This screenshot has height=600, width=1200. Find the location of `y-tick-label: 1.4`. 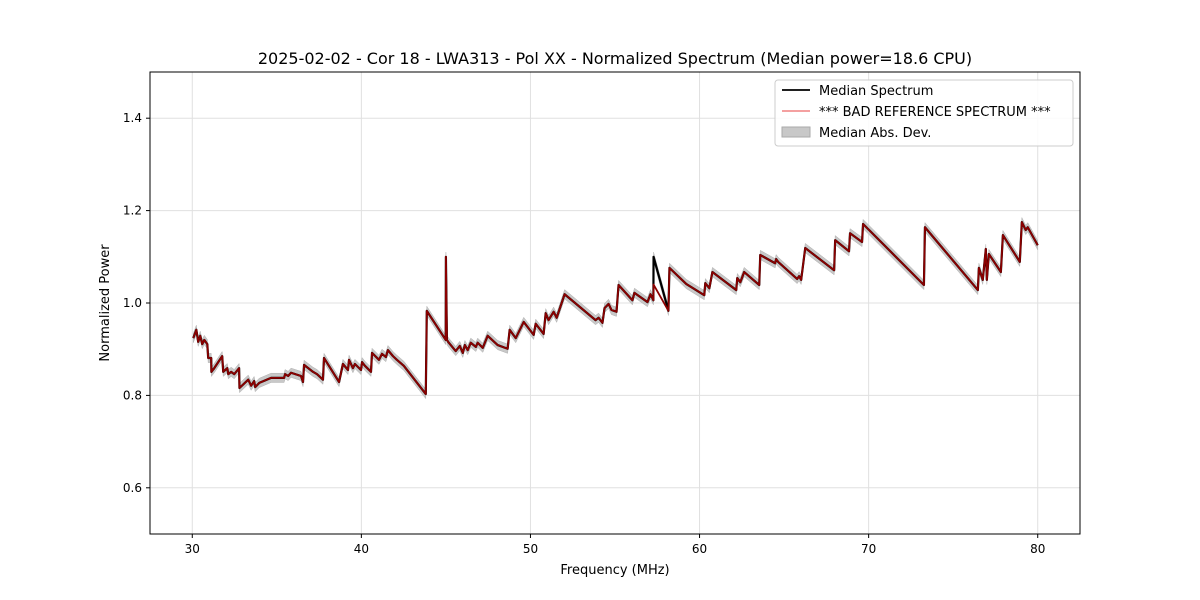

y-tick-label: 1.4 is located at coordinates (132, 118).